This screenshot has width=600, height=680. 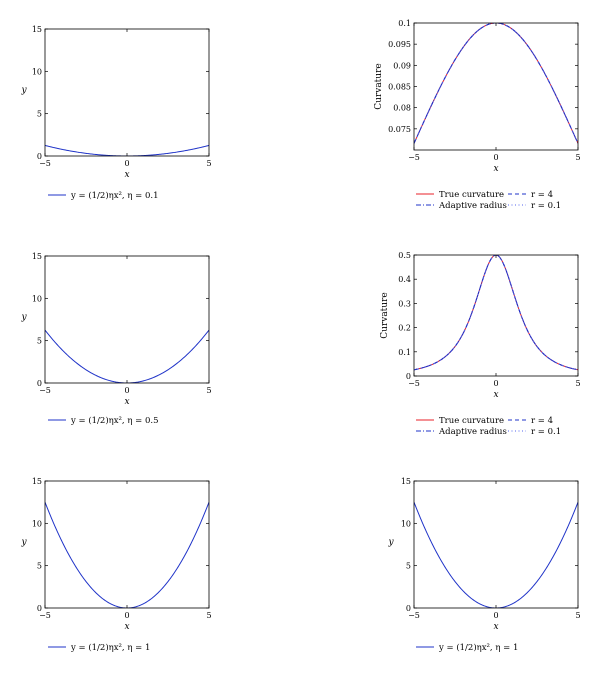 What do you see at coordinates (404, 279) in the screenshot?
I see `y-tick-label: 0.4` at bounding box center [404, 279].